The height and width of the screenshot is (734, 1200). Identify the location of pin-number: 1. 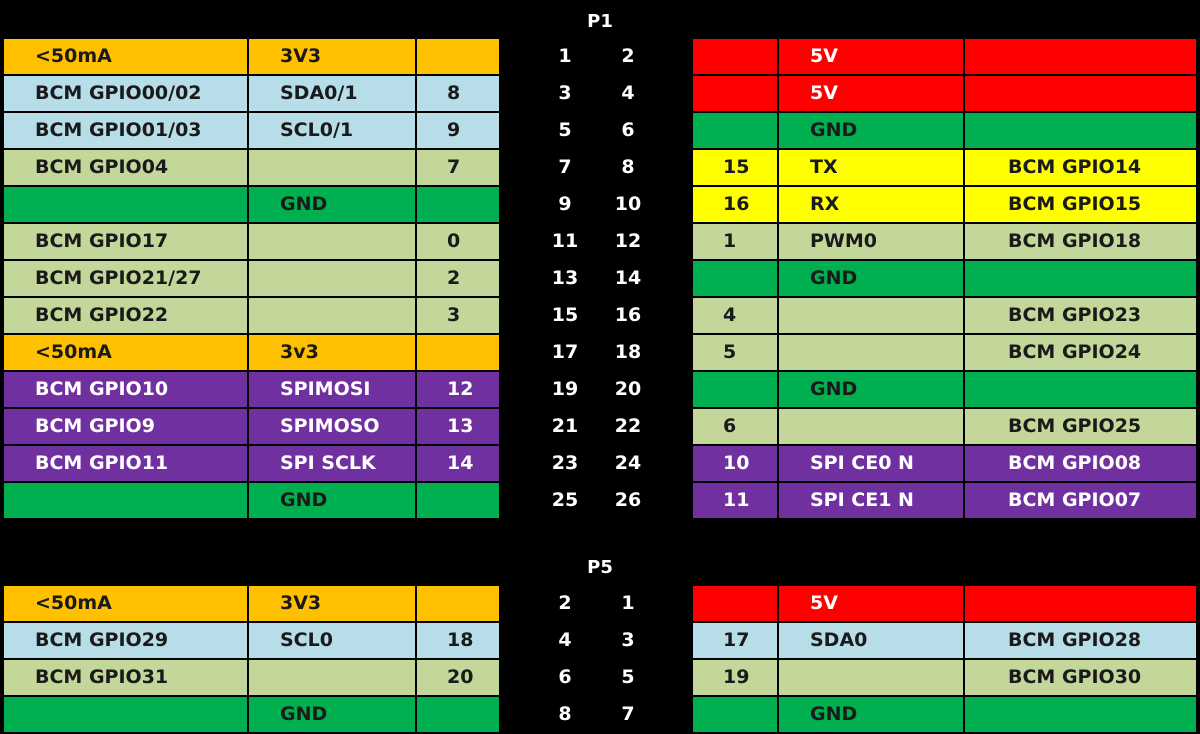
(565, 56).